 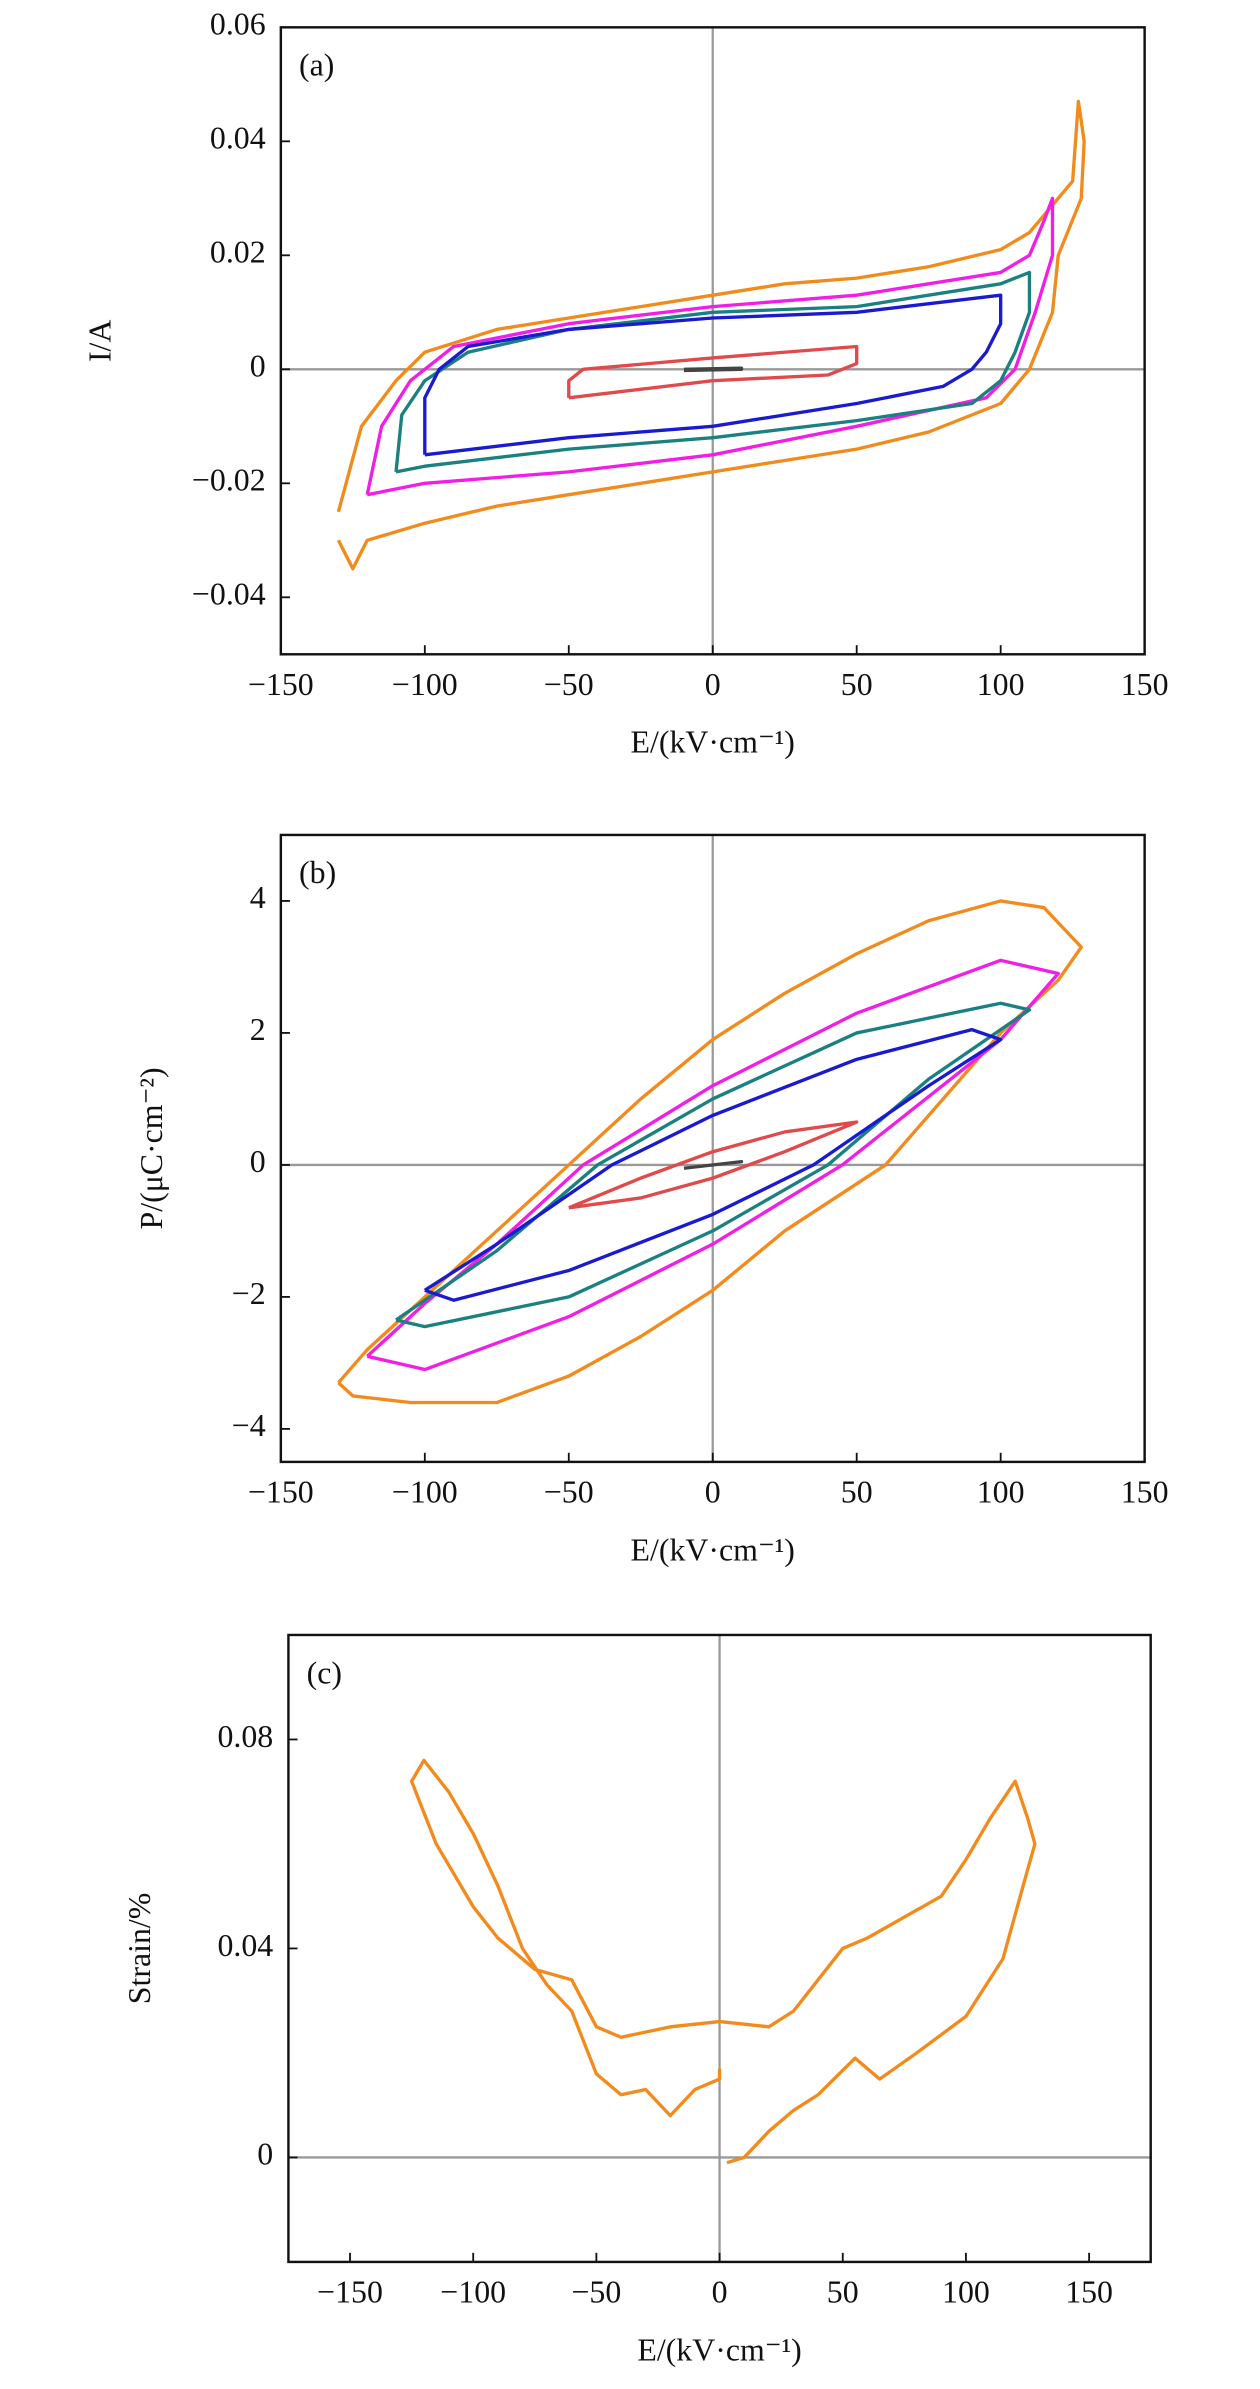 I want to click on y-tick-label: 4, so click(x=258, y=897).